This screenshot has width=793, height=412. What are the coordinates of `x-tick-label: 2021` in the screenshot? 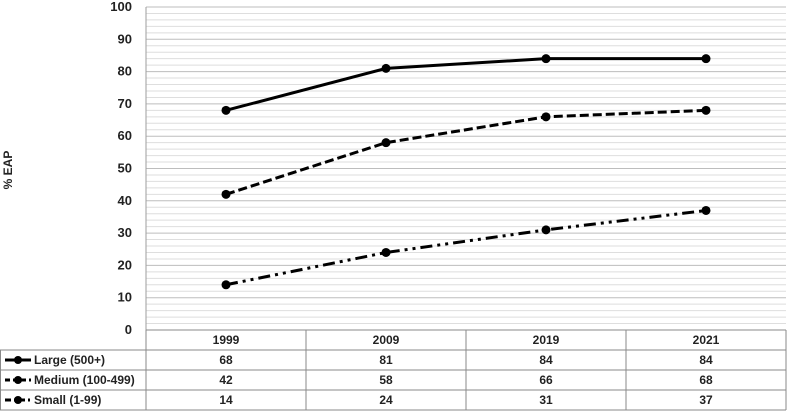 It's located at (706, 340).